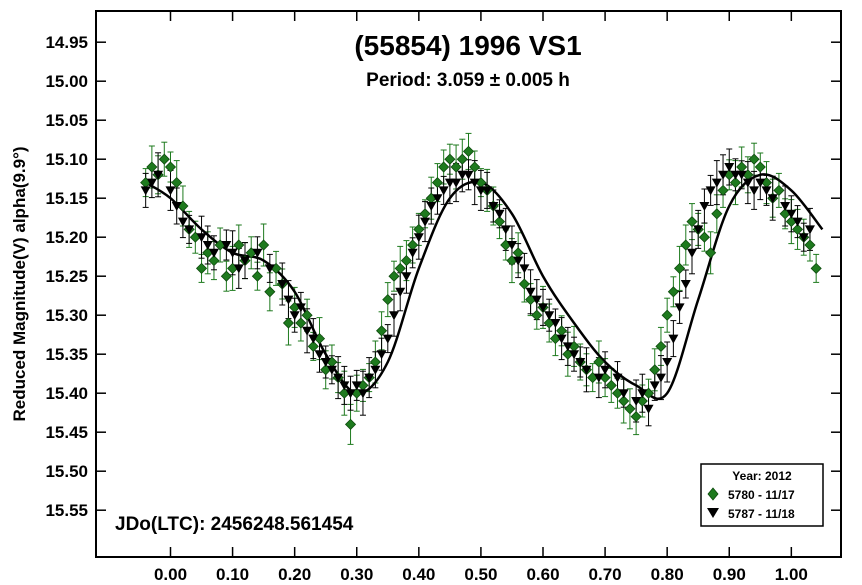 The width and height of the screenshot is (862, 585). What do you see at coordinates (761, 514) in the screenshot?
I see `legend-label-5787: 5787 - 11/18` at bounding box center [761, 514].